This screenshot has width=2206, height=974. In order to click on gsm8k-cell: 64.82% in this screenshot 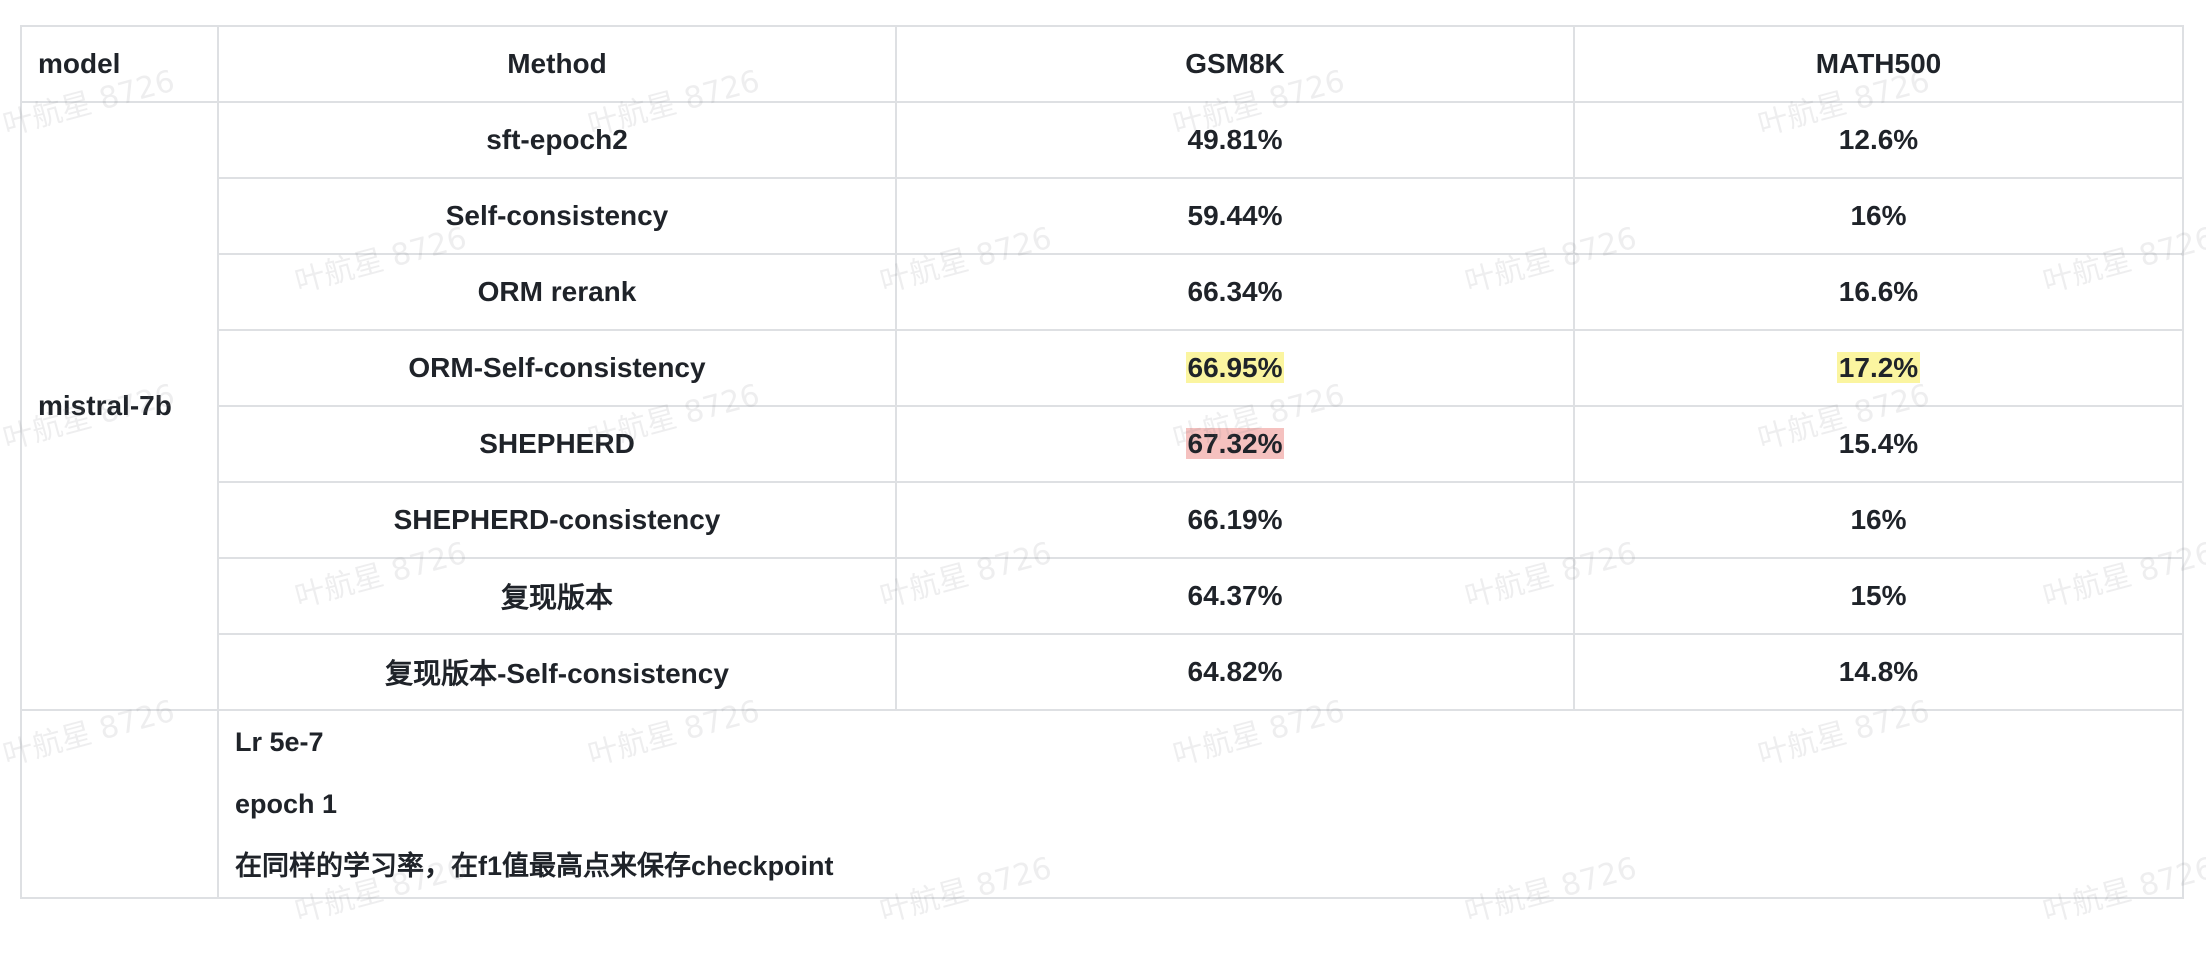, I will do `click(1235, 672)`.